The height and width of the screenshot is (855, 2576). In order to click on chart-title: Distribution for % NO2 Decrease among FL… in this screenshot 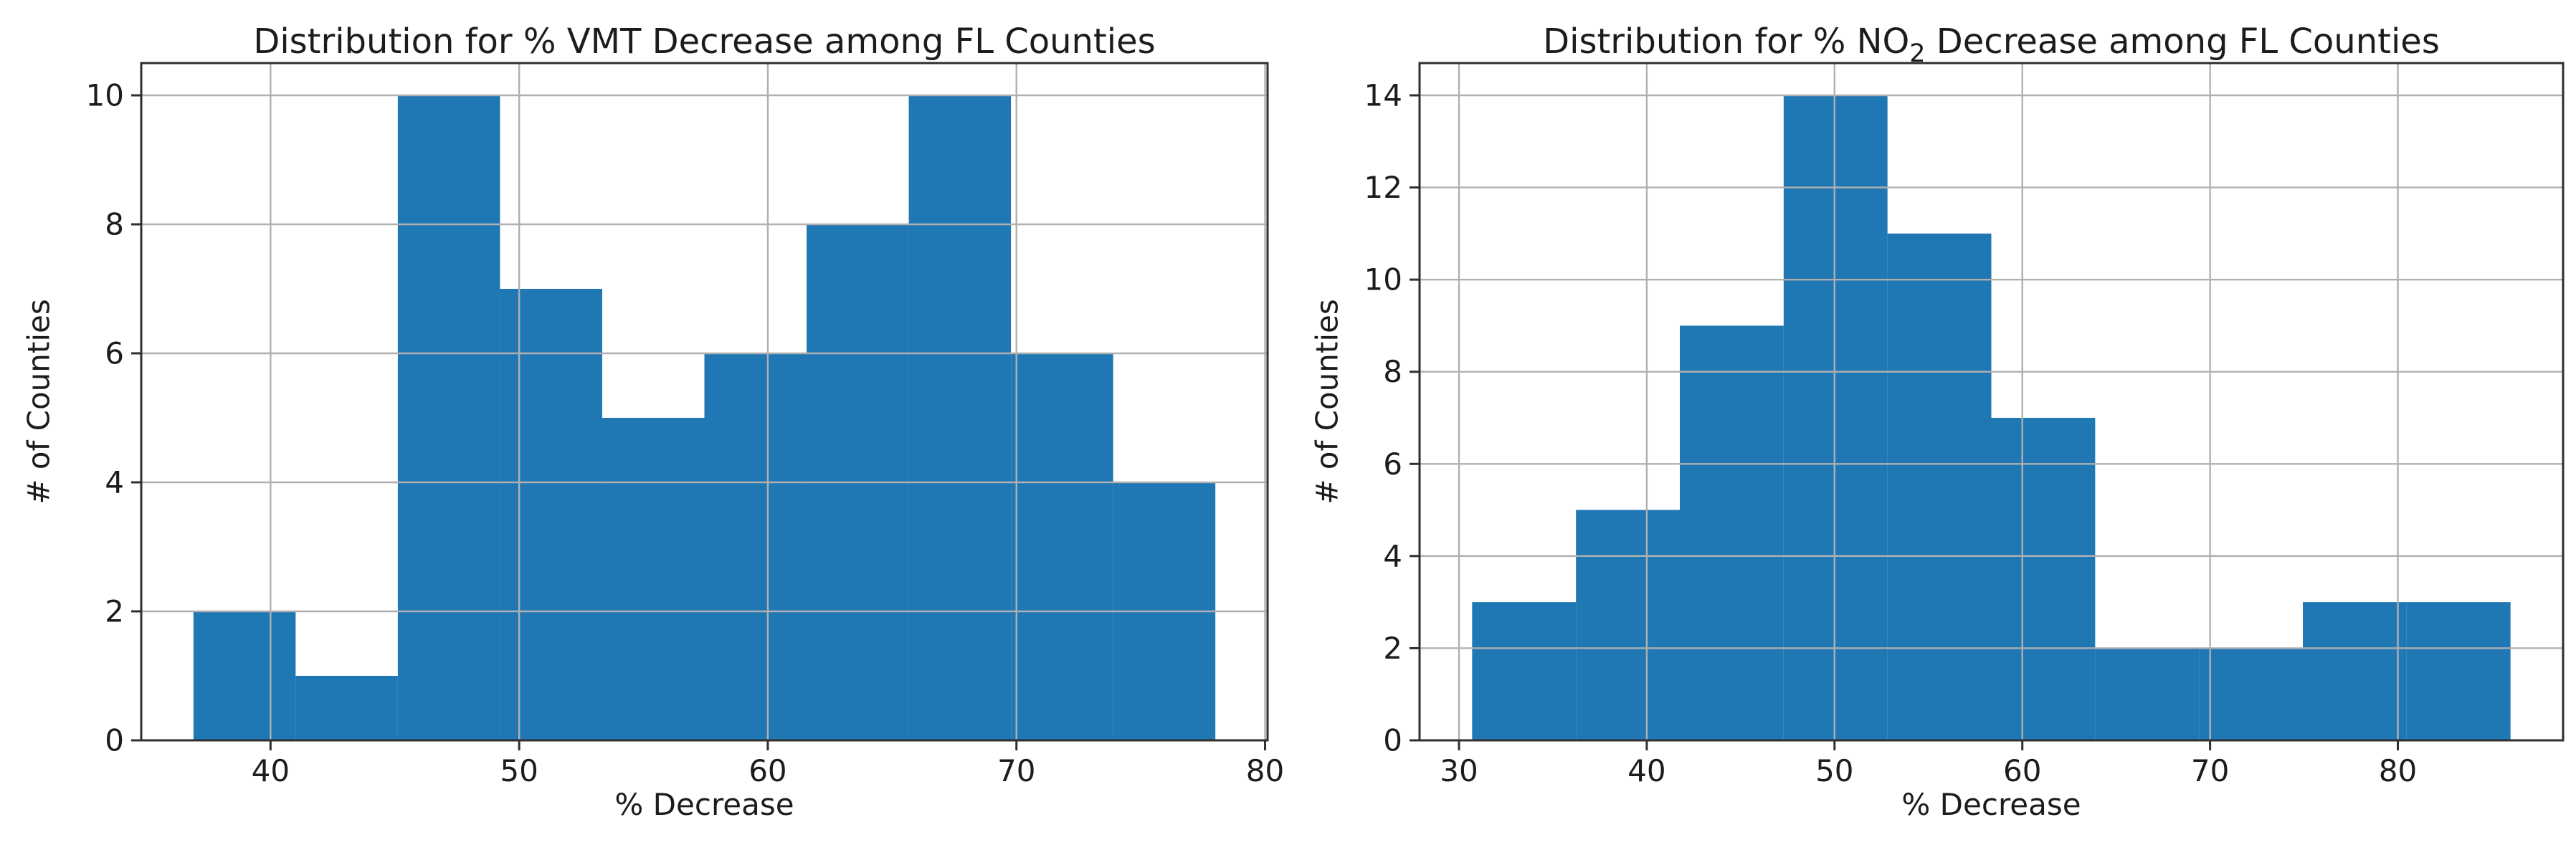, I will do `click(1992, 45)`.